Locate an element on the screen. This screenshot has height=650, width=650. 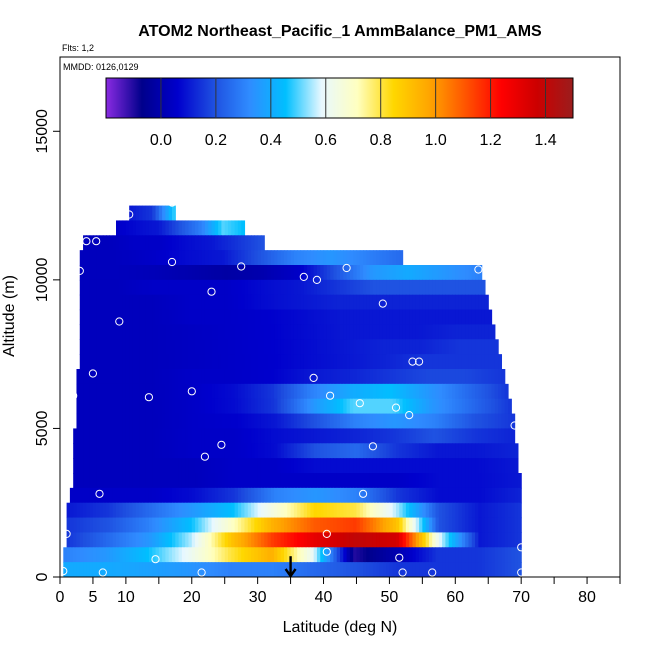
y-tick-label: 5000 is located at coordinates (42, 429).